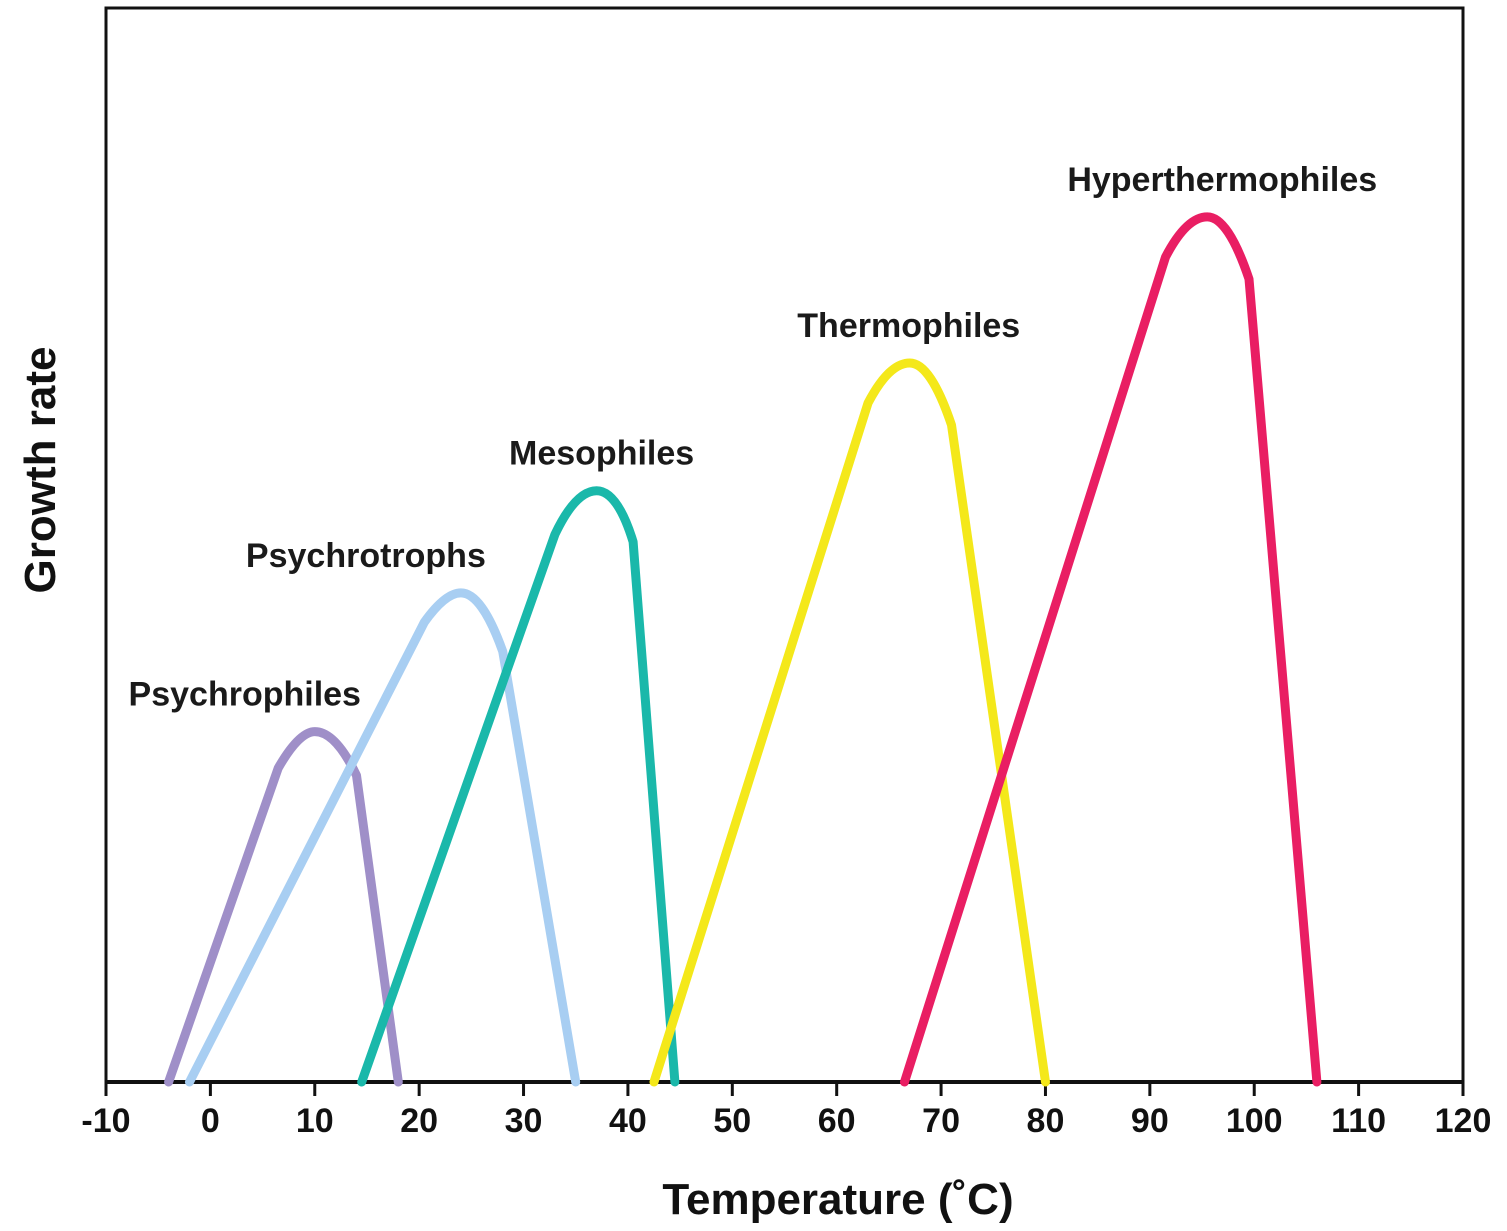  I want to click on series-line-mesophiles, so click(518, 786).